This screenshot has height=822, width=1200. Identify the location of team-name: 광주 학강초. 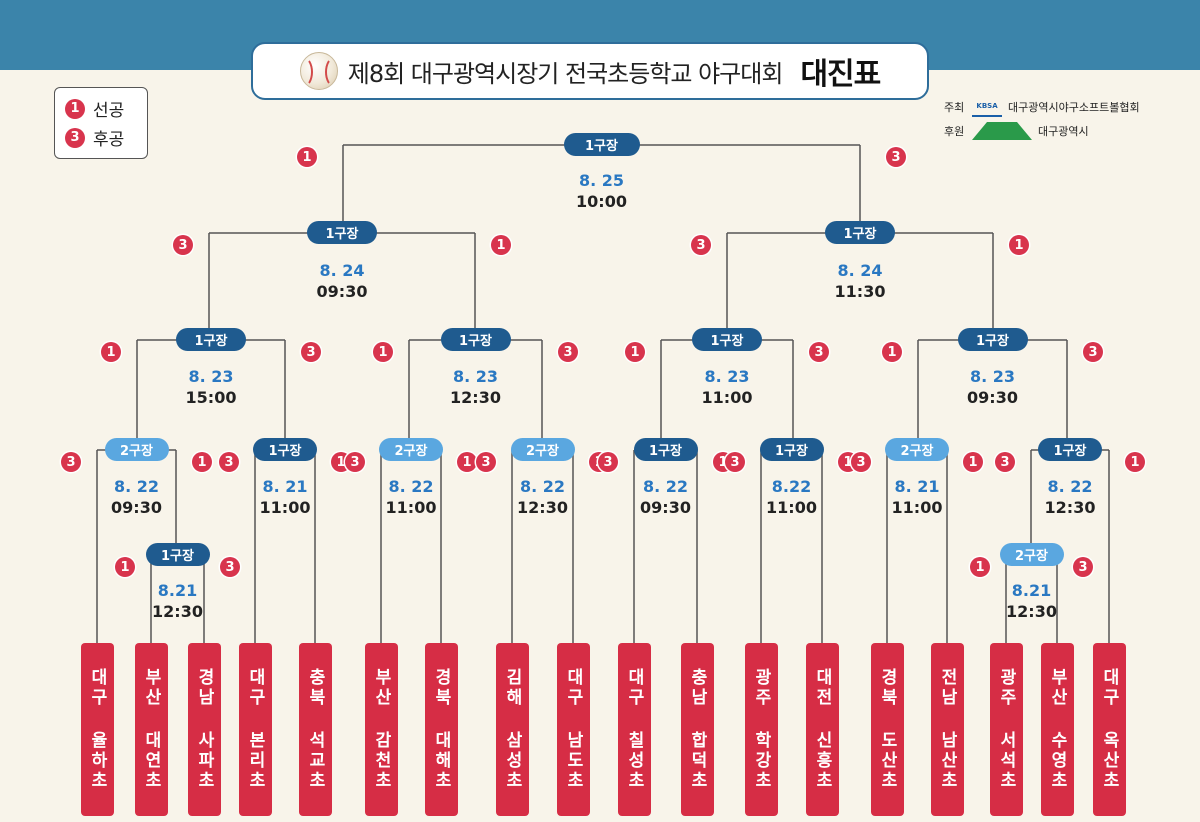
(761, 729).